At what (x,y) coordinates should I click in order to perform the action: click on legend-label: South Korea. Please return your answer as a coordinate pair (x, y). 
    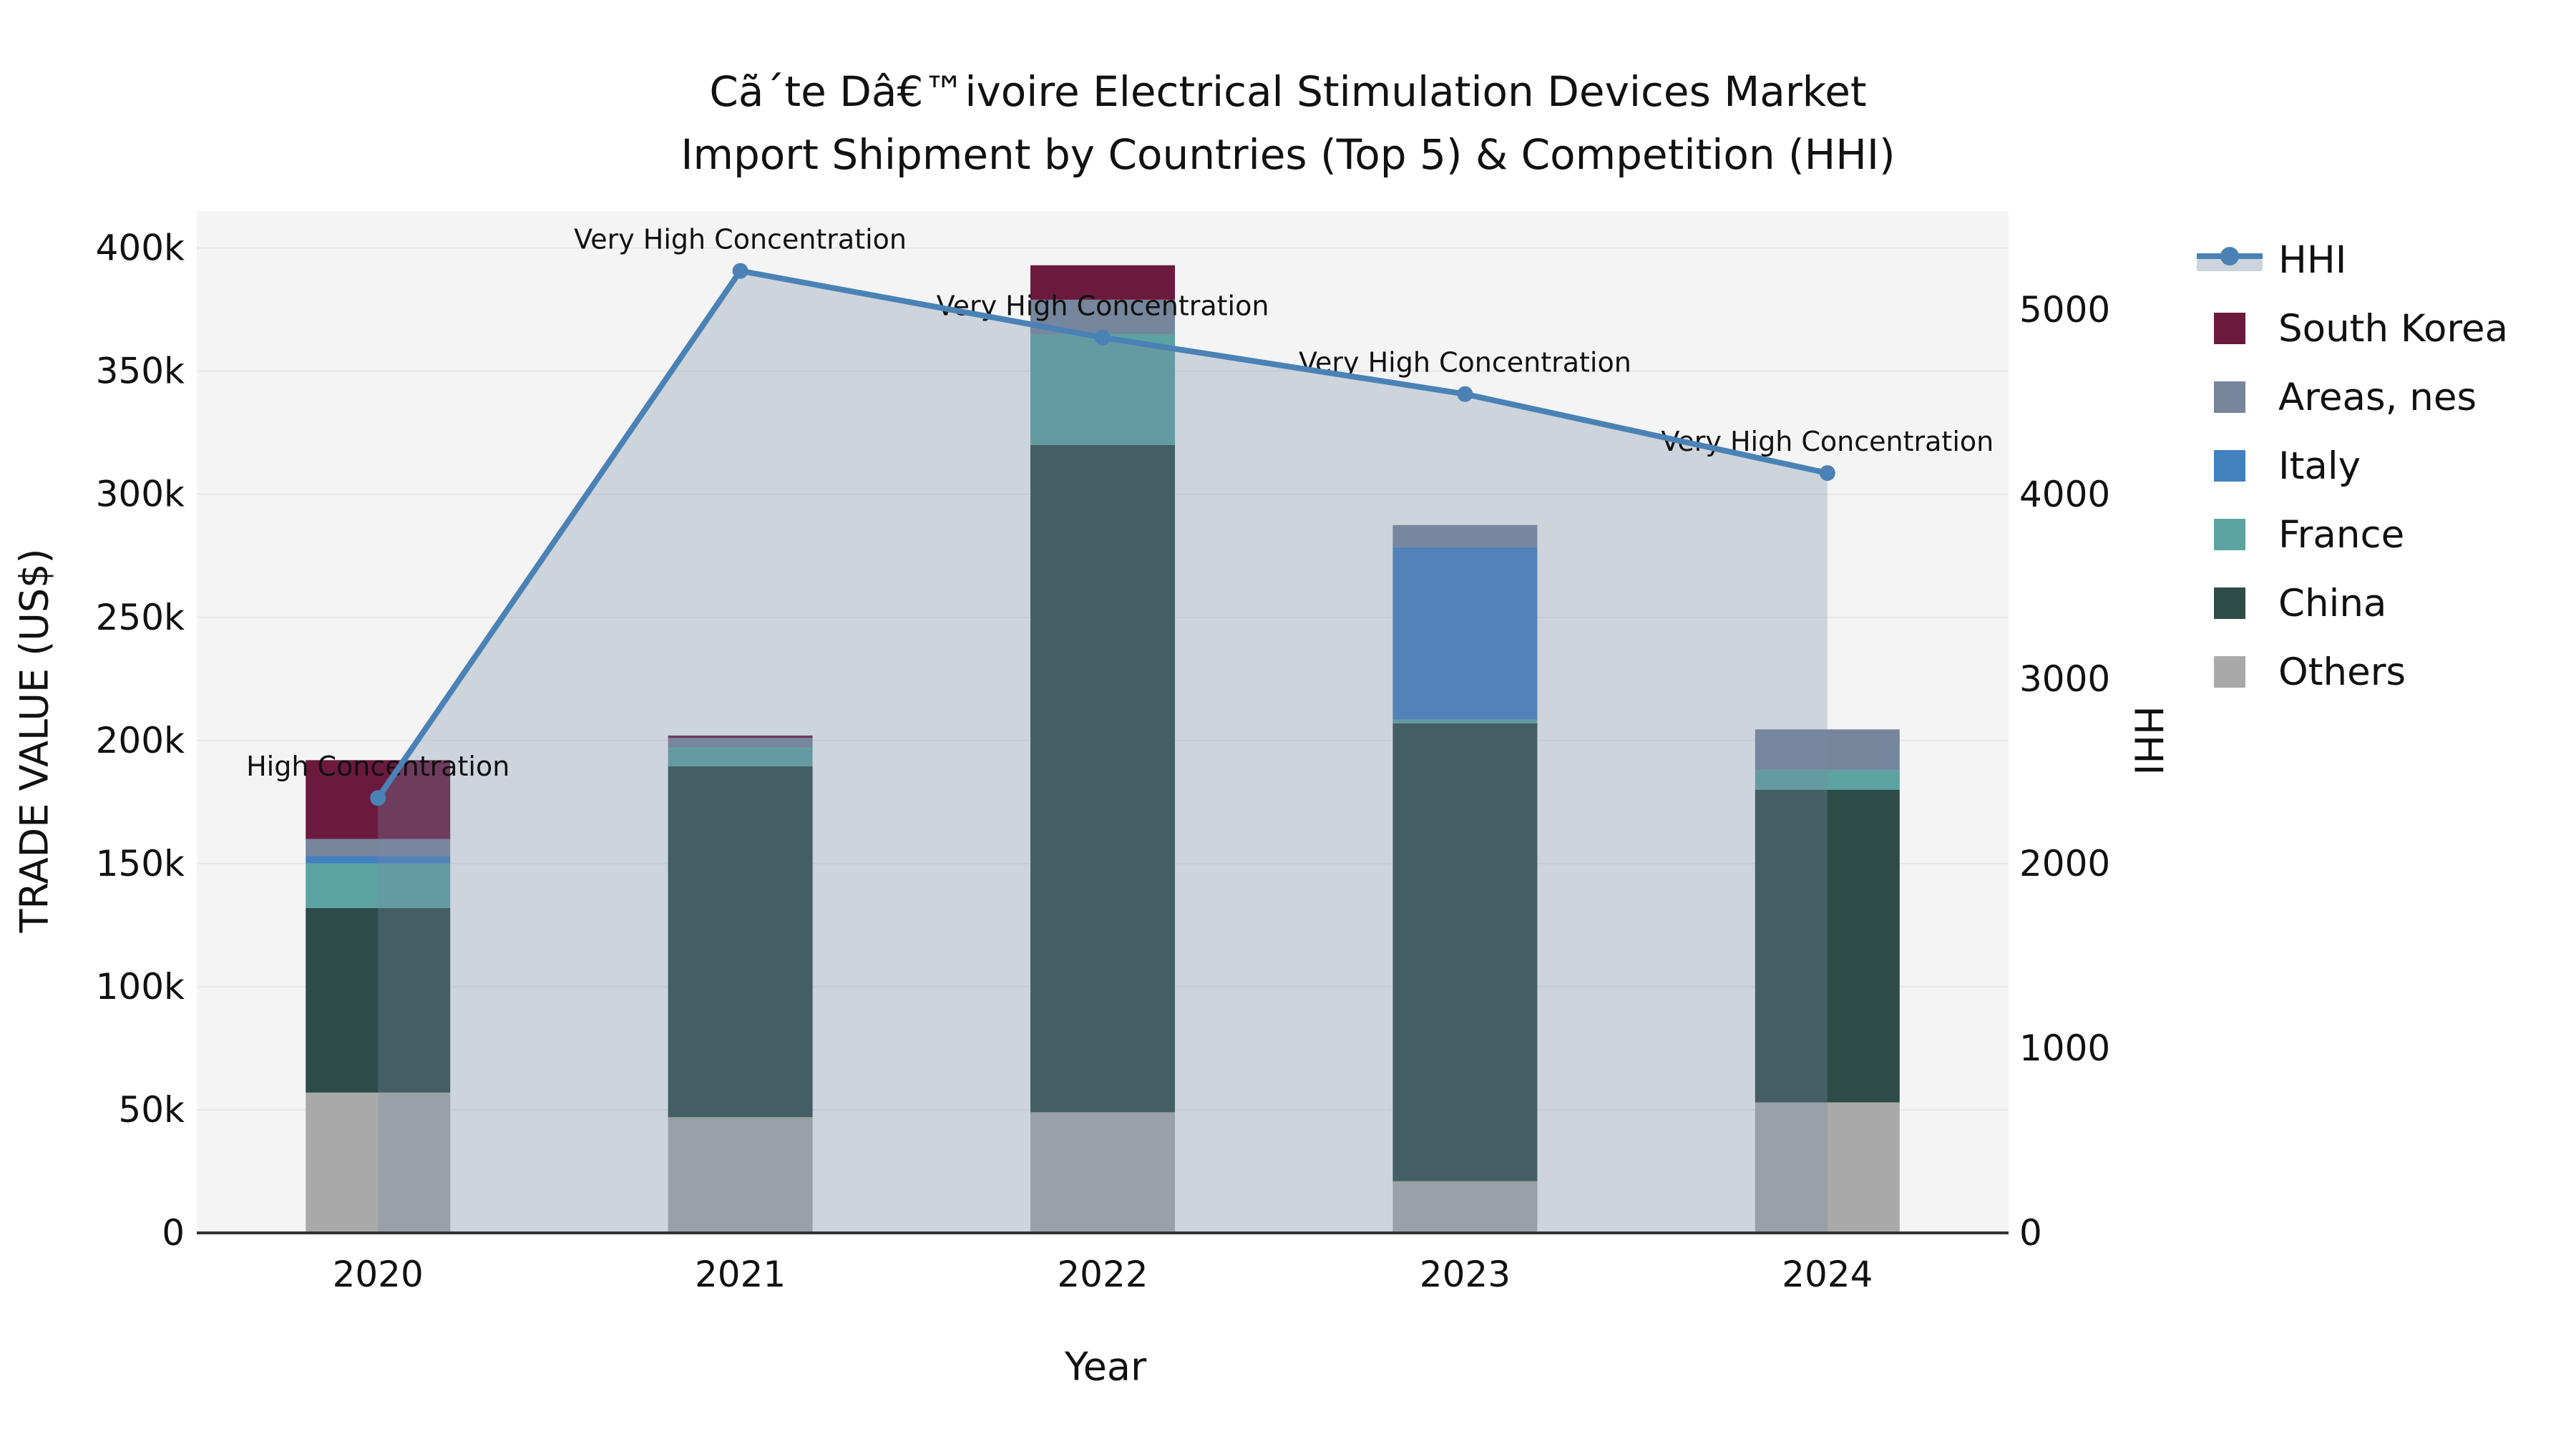
    Looking at the image, I should click on (2393, 328).